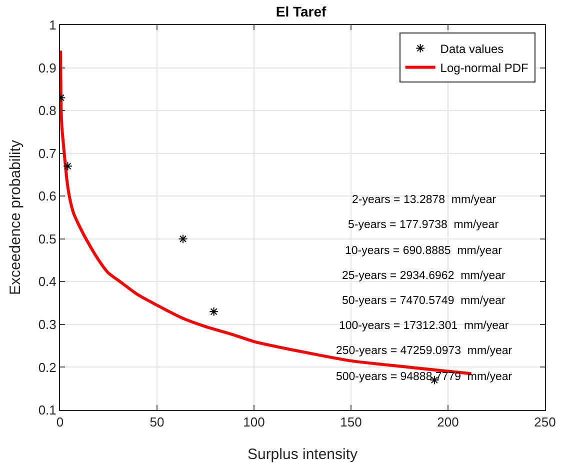 The image size is (568, 463). Describe the element at coordinates (52, 25) in the screenshot. I see `y-tick-label: 1` at that location.